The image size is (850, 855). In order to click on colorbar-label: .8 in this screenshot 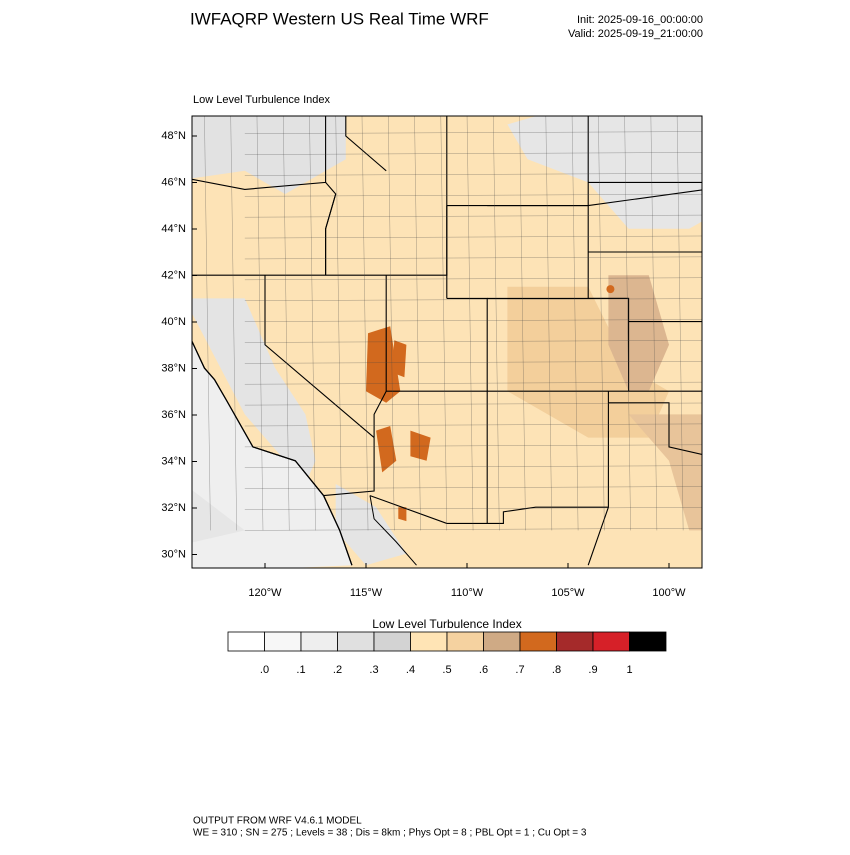, I will do `click(556, 670)`.